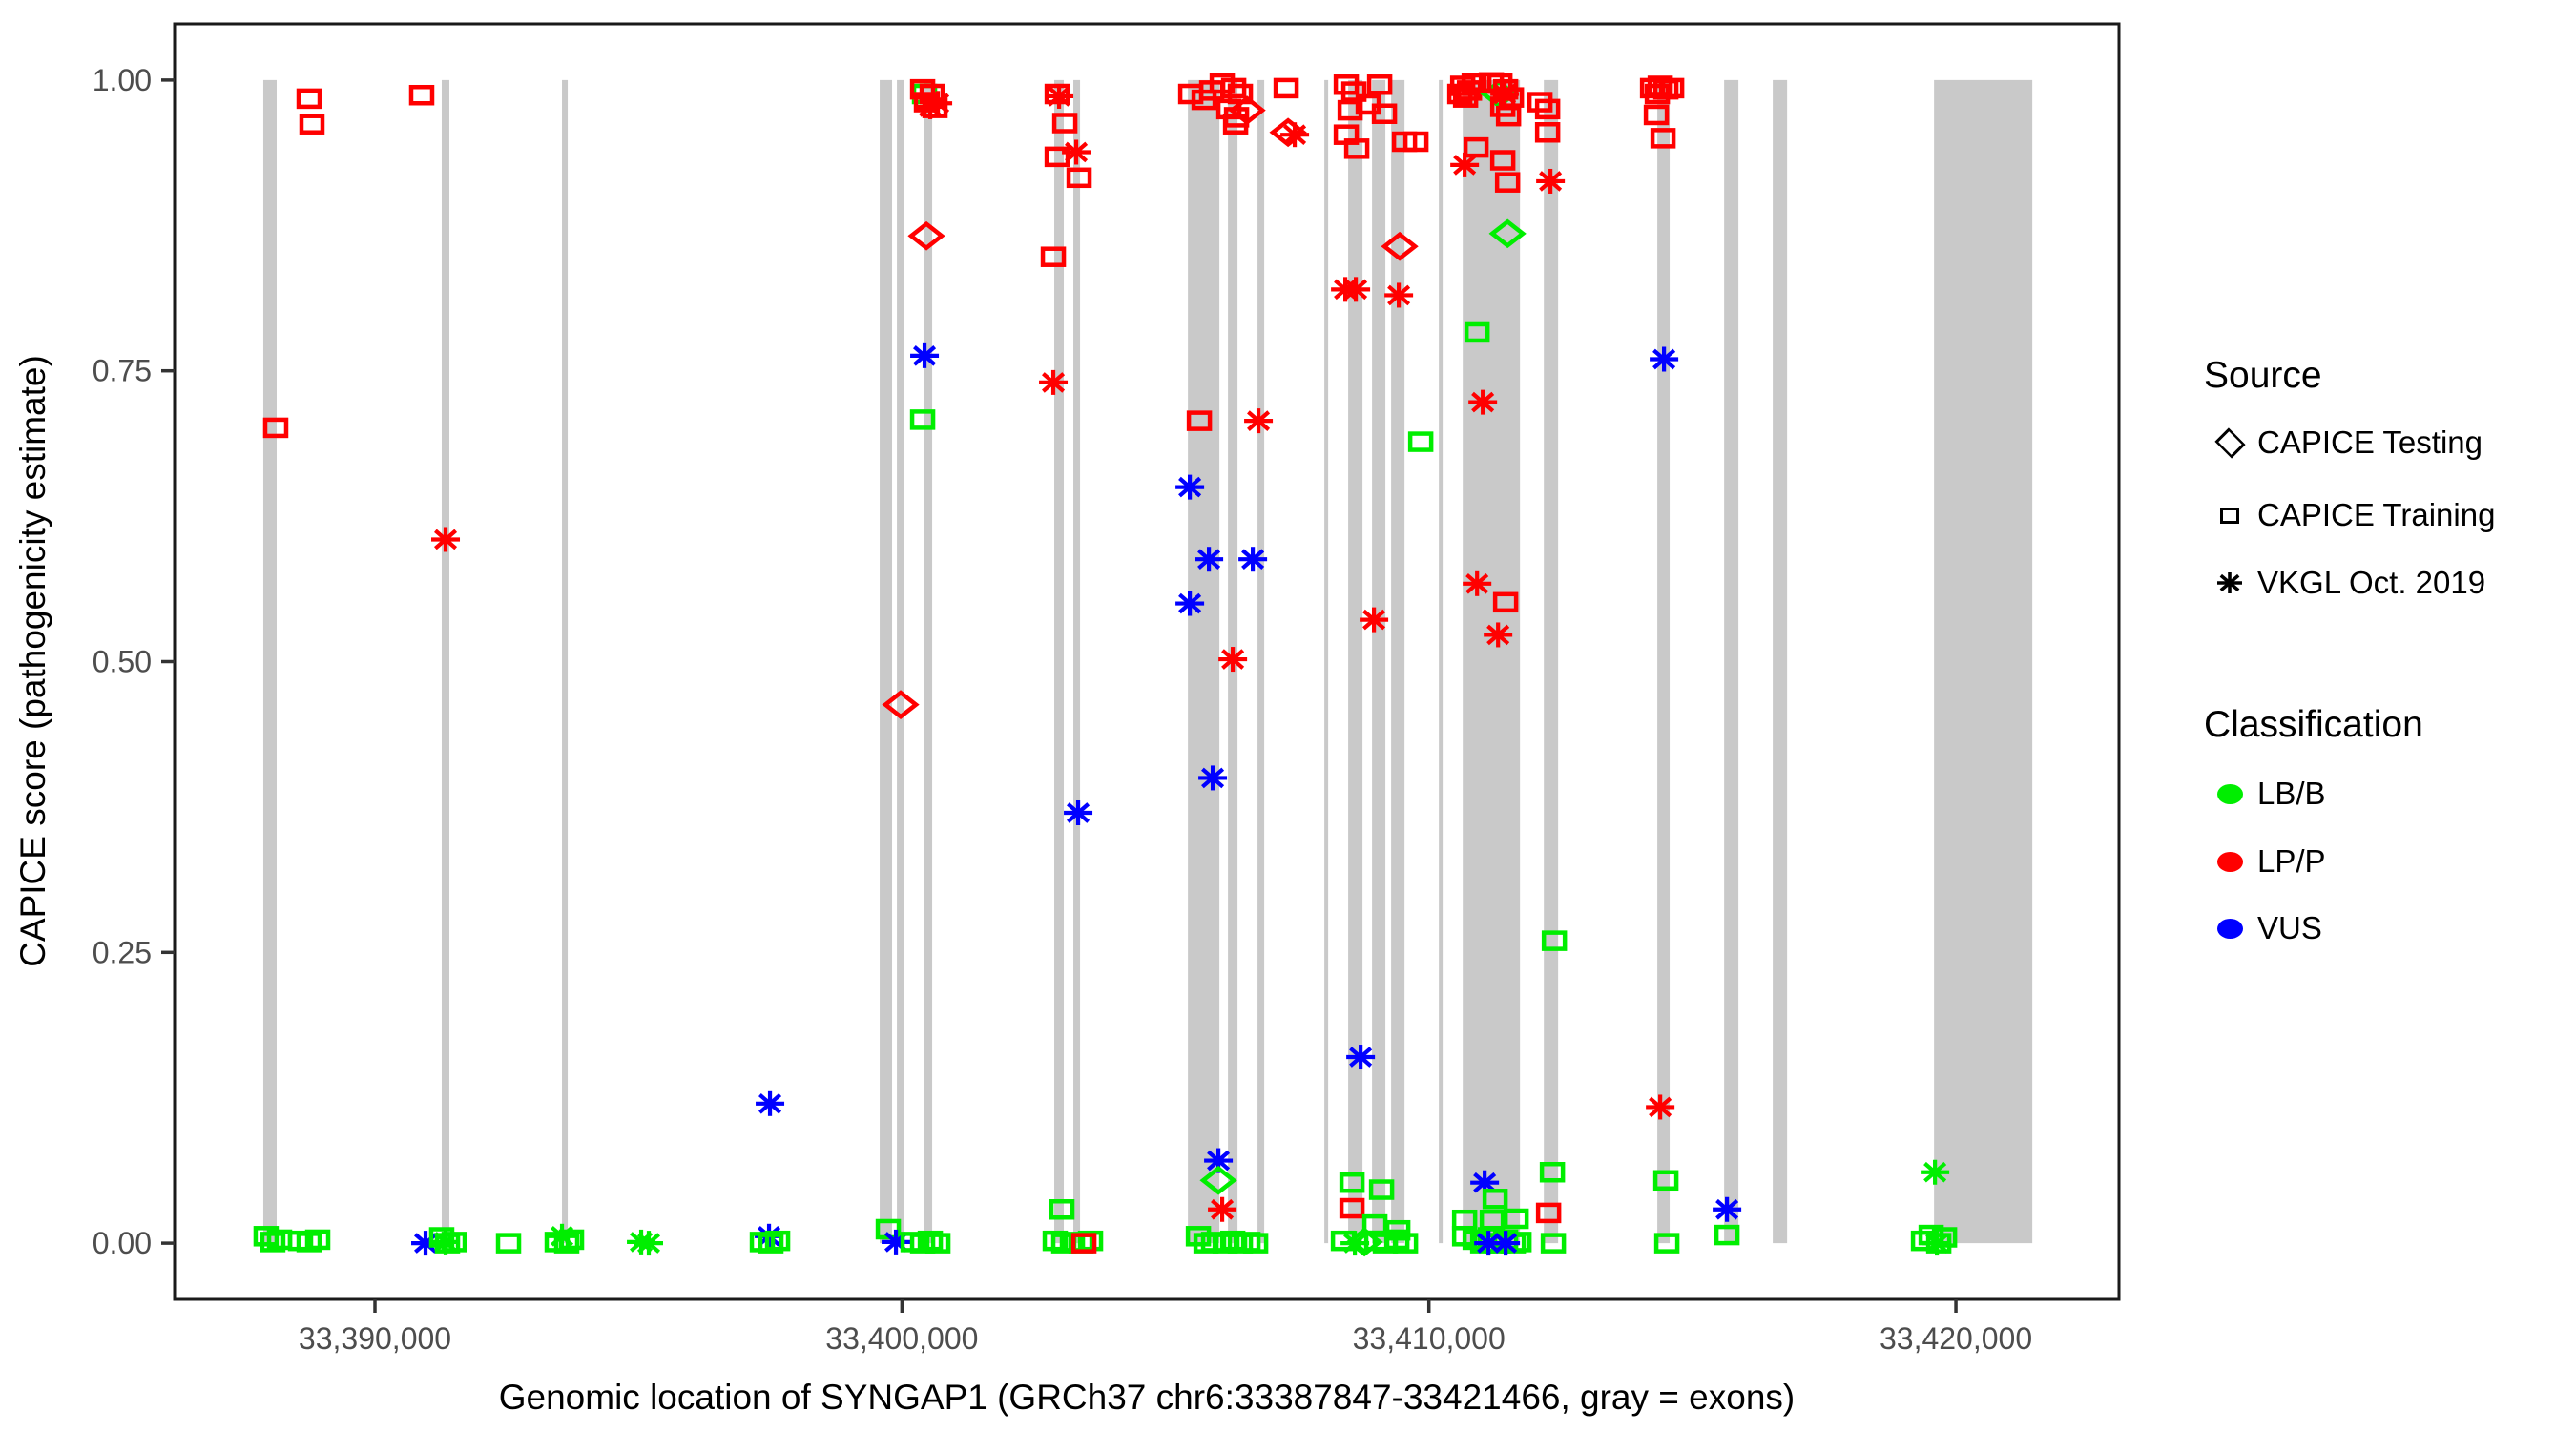  Describe the element at coordinates (2229, 861) in the screenshot. I see `lpp-dot-icon` at that location.